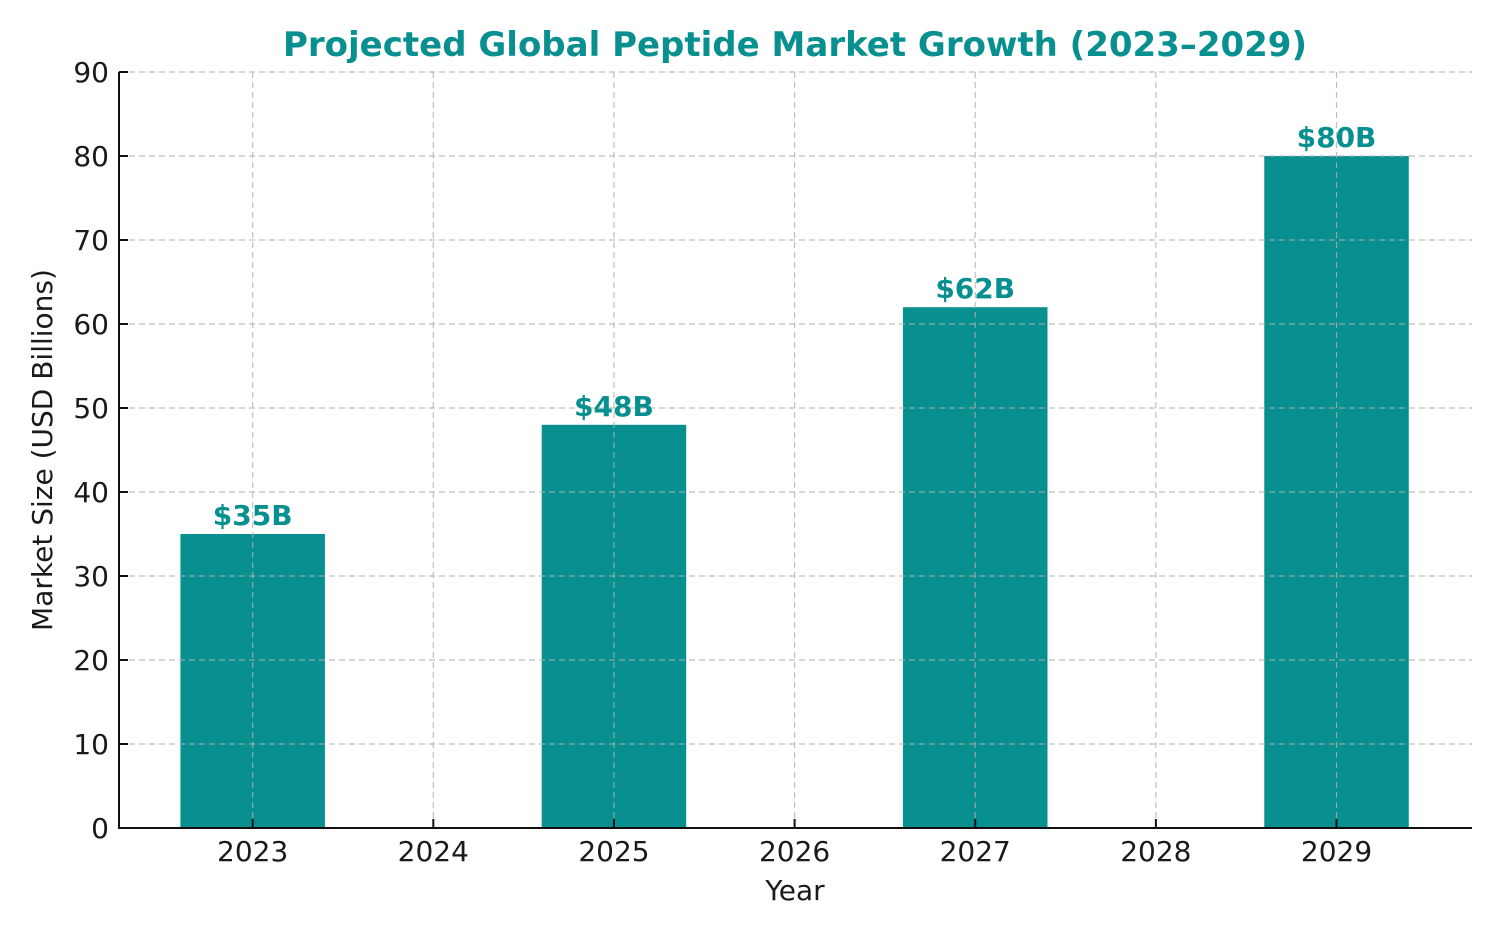  What do you see at coordinates (91, 240) in the screenshot?
I see `y-tick-label: 70` at bounding box center [91, 240].